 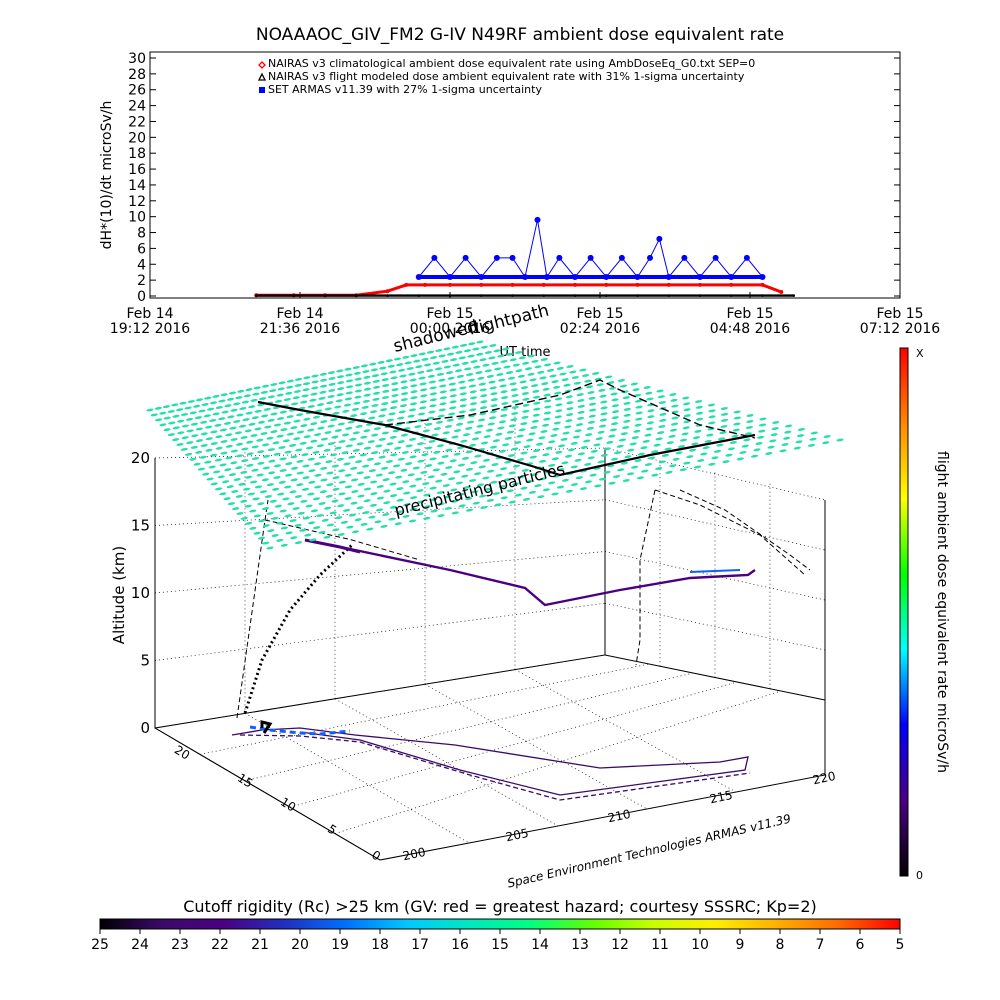 What do you see at coordinates (637, 295) in the screenshot?
I see `nairas-modeled-point` at bounding box center [637, 295].